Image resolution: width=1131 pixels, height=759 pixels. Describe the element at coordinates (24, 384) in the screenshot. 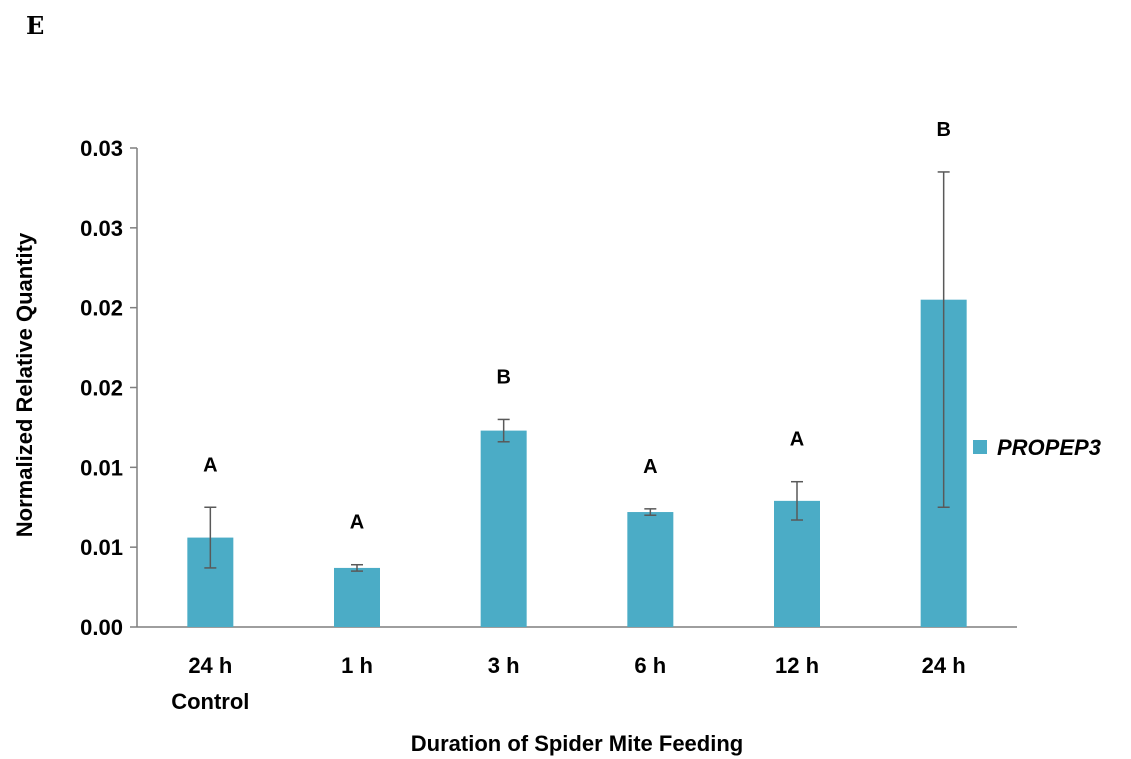

I see `y-axis-title: Normalized Relative Quantity` at that location.